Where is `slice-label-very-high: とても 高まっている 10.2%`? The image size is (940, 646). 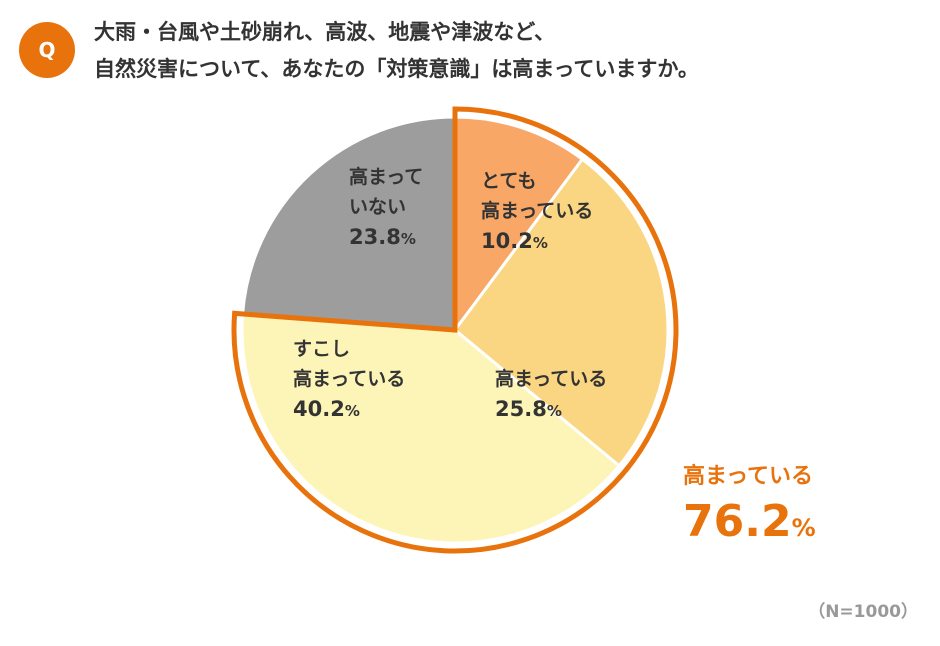 slice-label-very-high: とても 高まっている 10.2% is located at coordinates (537, 212).